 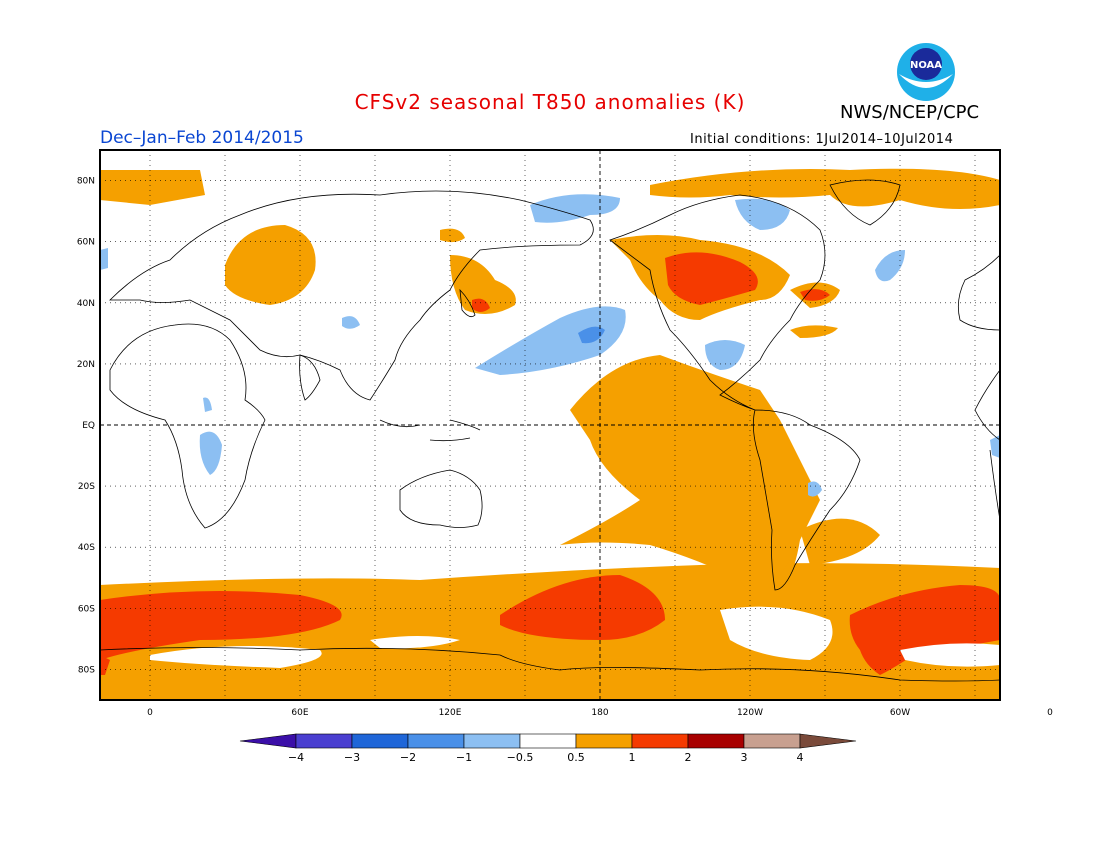 What do you see at coordinates (800, 757) in the screenshot?
I see `colorbar-label: 4` at bounding box center [800, 757].